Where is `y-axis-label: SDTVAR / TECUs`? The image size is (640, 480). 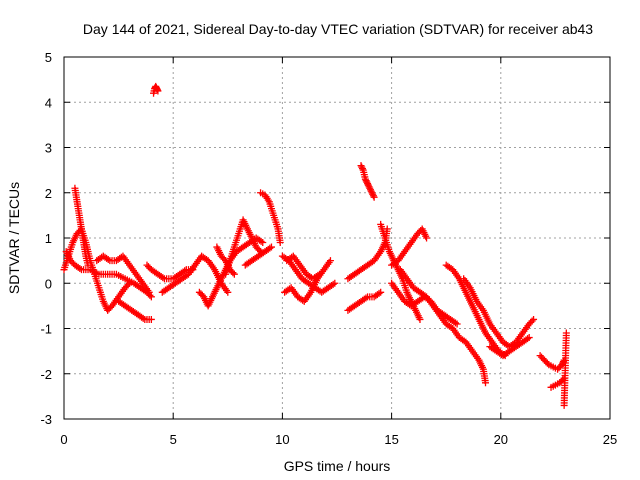
y-axis-label: SDTVAR / TECUs is located at coordinates (14, 238).